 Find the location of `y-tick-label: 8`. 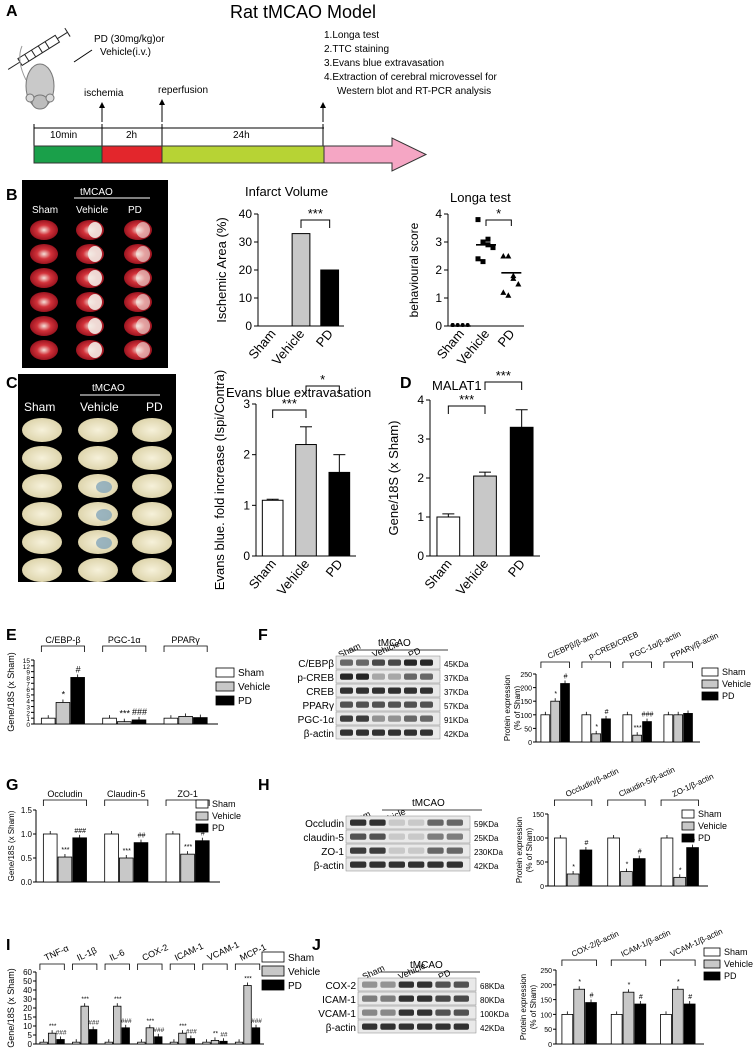

y-tick-label: 8 is located at coordinates (28, 678).